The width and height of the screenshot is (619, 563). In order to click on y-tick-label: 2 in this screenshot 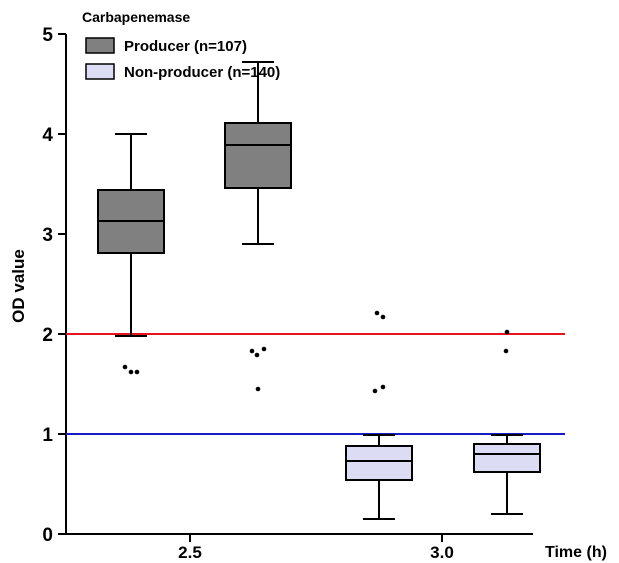, I will do `click(47, 335)`.